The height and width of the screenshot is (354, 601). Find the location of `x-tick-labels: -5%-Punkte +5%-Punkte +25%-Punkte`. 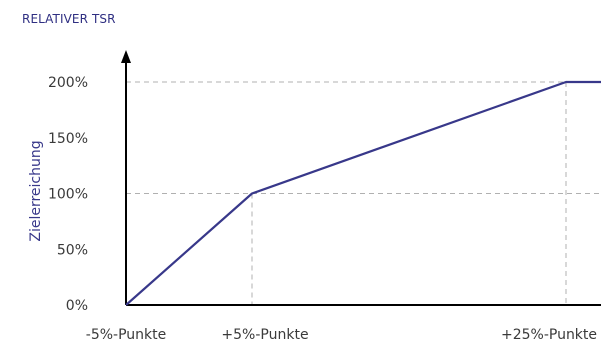

x-tick-labels: -5%-Punkte +5%-Punkte +25%-Punkte is located at coordinates (341, 335).